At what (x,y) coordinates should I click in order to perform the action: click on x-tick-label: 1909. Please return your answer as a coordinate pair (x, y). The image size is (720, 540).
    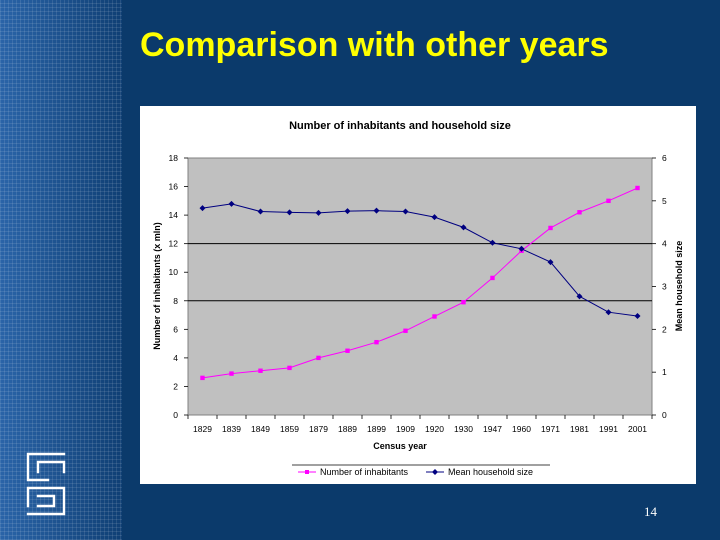
    Looking at the image, I should click on (405, 429).